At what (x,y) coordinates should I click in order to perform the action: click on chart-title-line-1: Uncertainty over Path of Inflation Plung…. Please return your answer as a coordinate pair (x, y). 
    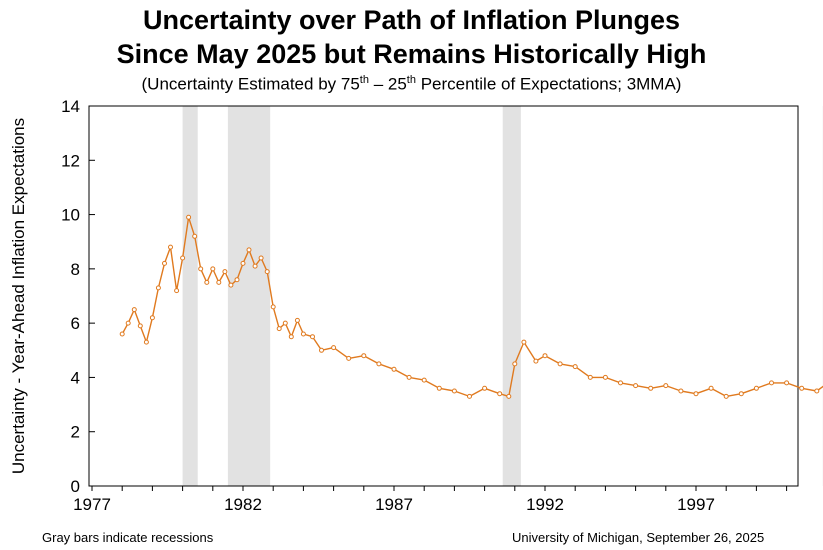
    Looking at the image, I should click on (411, 20).